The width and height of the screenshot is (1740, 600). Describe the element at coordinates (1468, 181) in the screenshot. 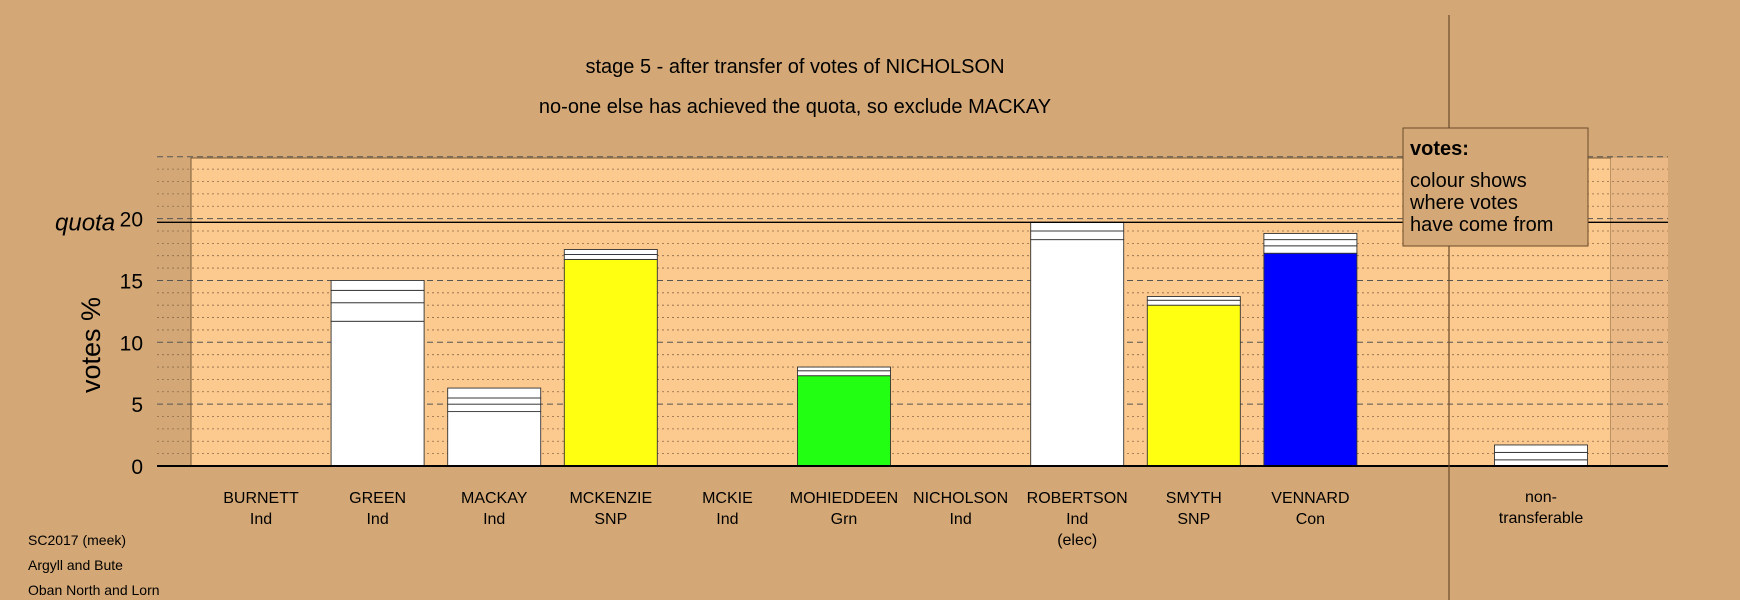

I see `legend-line-1: colour shows` at that location.